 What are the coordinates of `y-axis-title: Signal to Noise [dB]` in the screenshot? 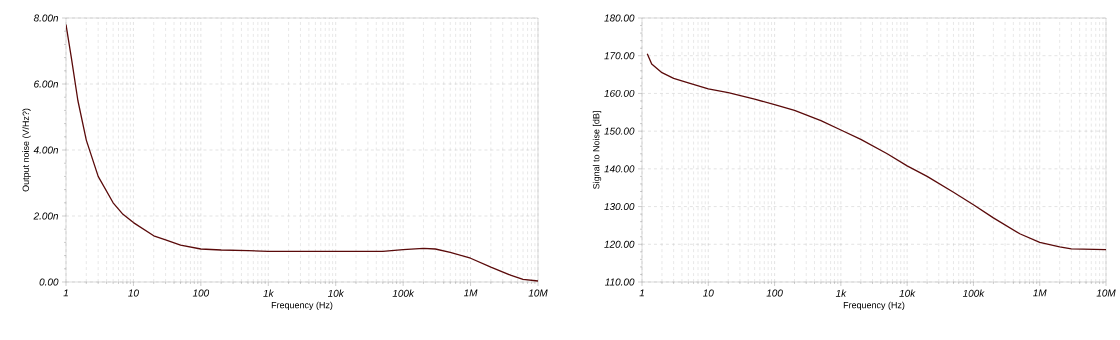 It's located at (597, 150).